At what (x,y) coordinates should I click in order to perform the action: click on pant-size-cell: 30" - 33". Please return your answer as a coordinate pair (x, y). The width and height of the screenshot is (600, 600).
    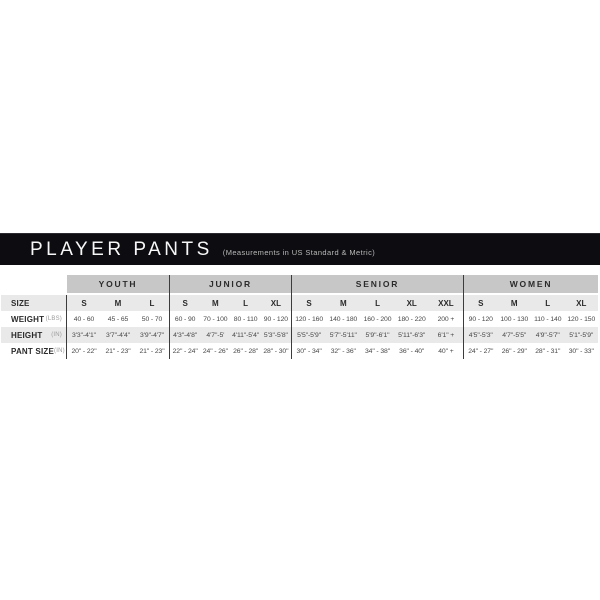
    Looking at the image, I should click on (581, 351).